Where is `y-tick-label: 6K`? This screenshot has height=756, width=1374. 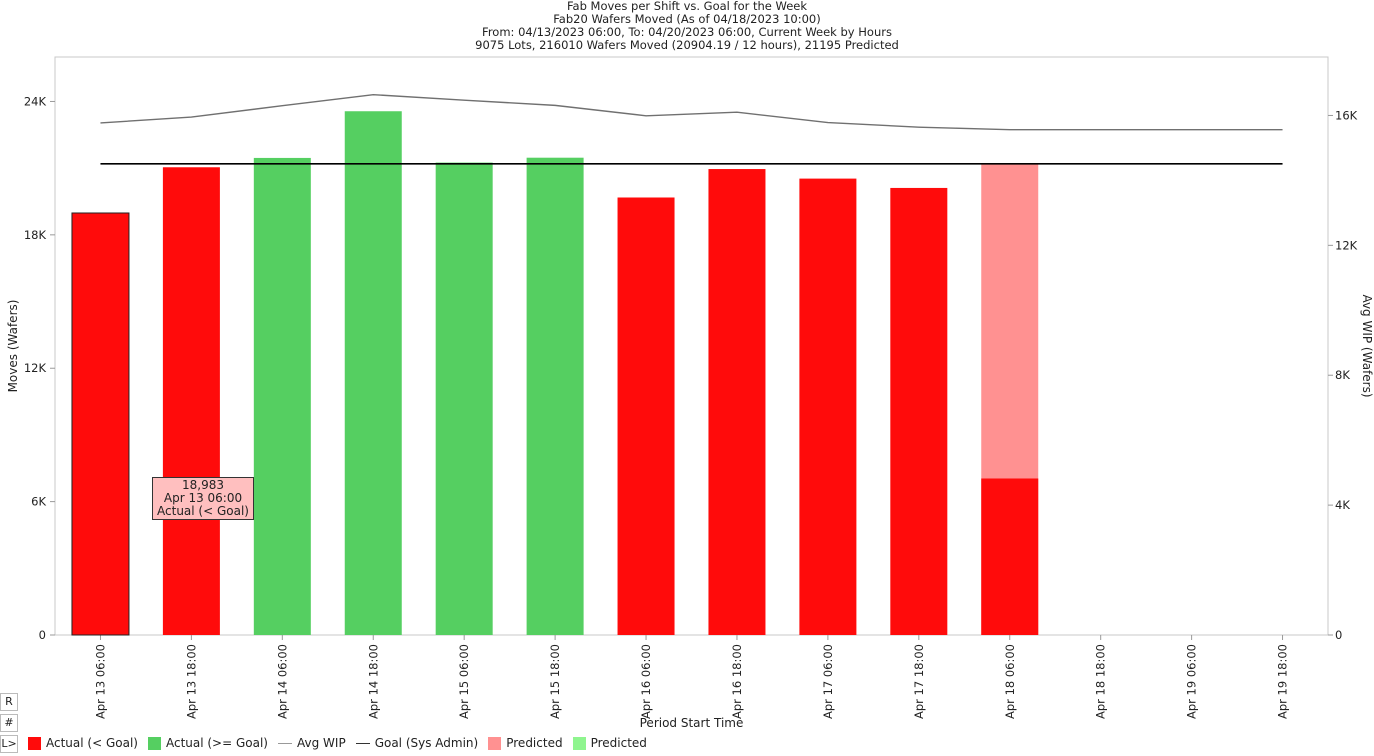
y-tick-label: 6K is located at coordinates (38, 502).